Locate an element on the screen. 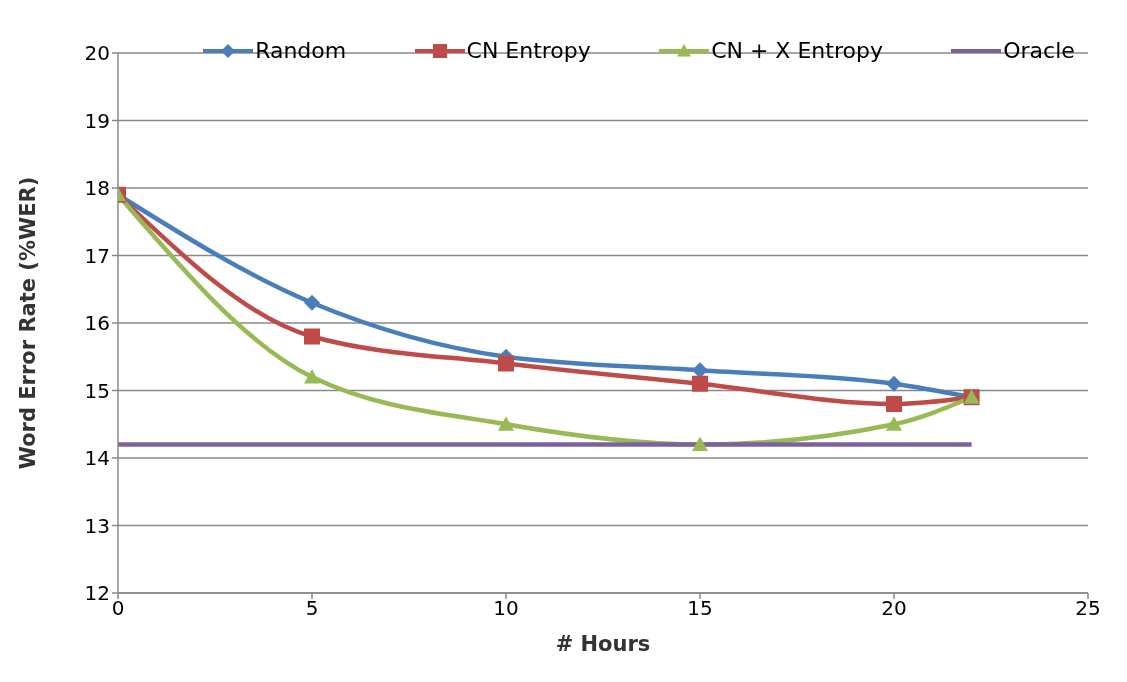 The height and width of the screenshot is (682, 1127). y-tick-label: 18 is located at coordinates (97, 188).